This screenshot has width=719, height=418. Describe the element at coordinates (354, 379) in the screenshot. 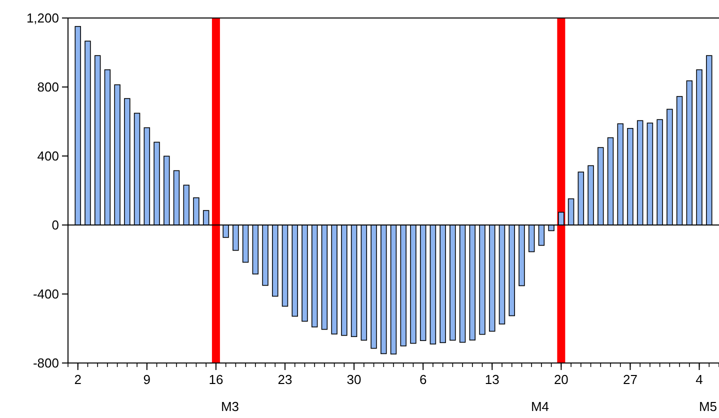

I see `x-tick-label: 30` at that location.